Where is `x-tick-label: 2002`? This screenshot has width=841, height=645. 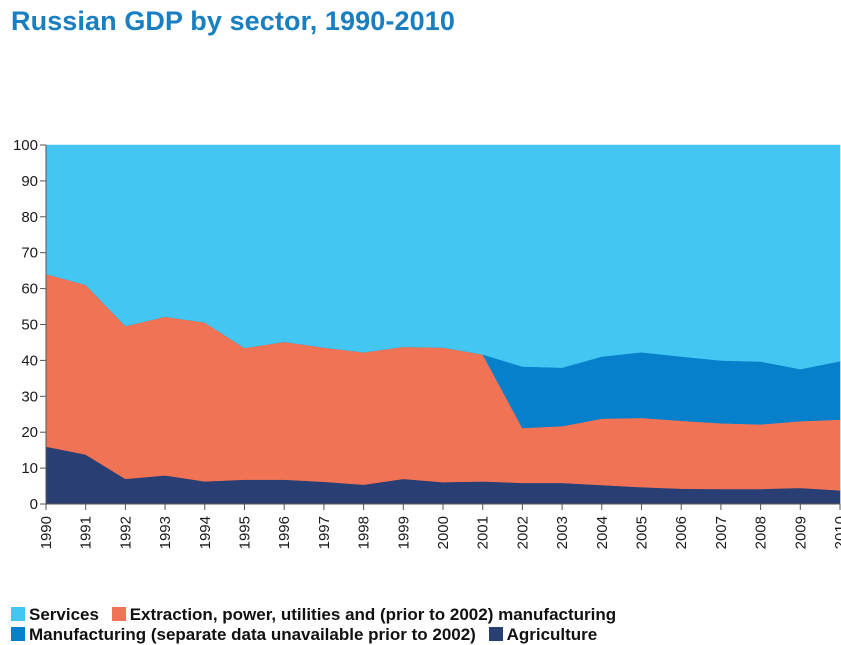 x-tick-label: 2002 is located at coordinates (522, 532).